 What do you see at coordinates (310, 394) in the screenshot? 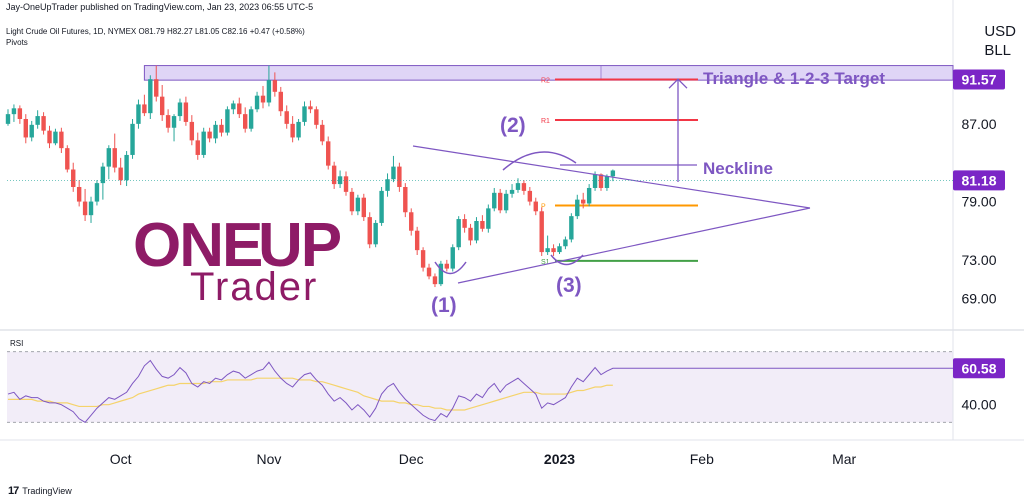
I see `rsi-ma-line` at bounding box center [310, 394].